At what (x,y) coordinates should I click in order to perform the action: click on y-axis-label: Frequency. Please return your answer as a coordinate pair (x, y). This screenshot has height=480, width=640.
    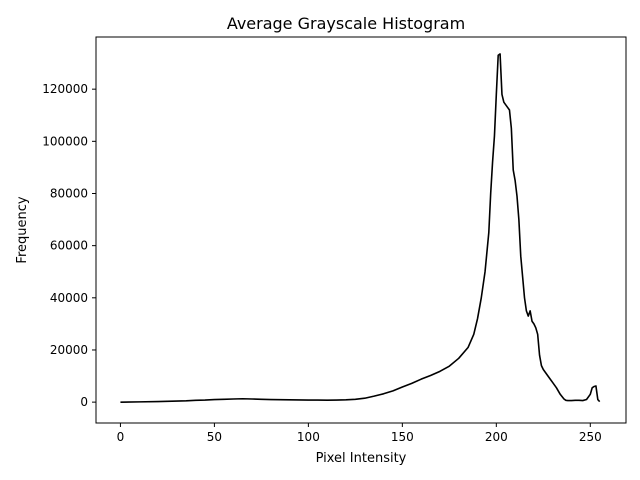
    Looking at the image, I should click on (22, 229).